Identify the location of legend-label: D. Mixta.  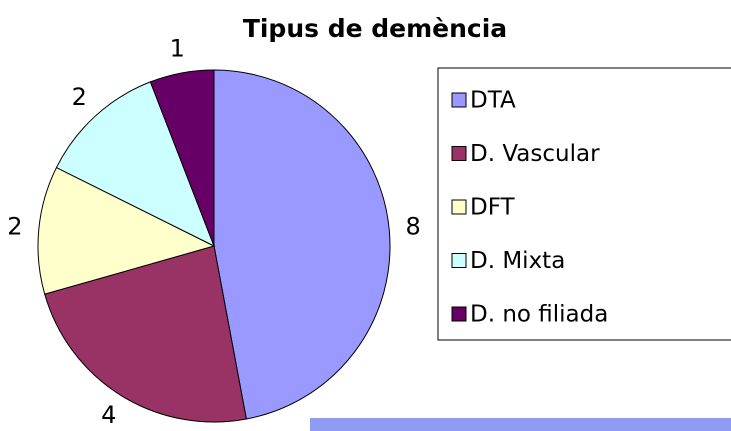
(517, 261).